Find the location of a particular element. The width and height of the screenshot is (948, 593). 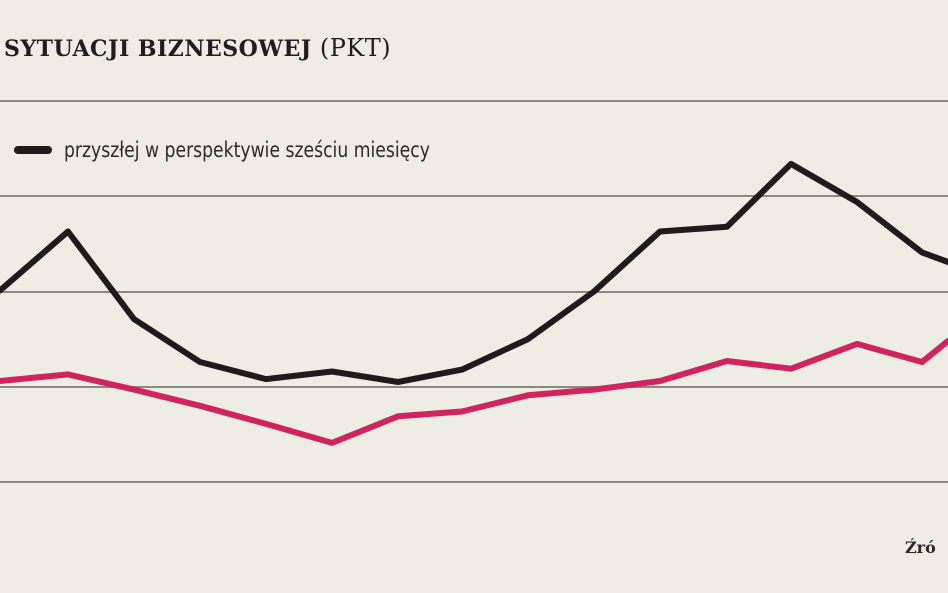

chart-title-unit: (PKT) is located at coordinates (355, 48).